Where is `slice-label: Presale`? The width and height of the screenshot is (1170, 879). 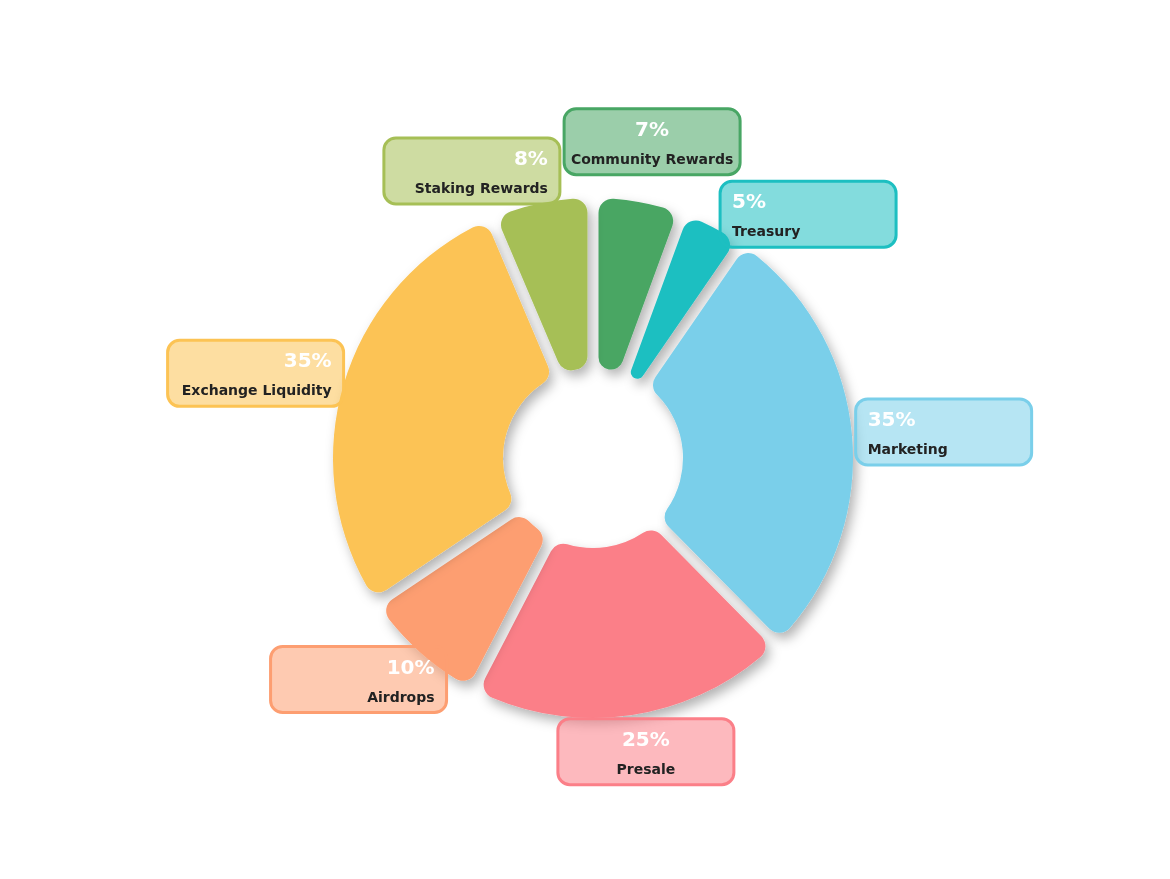 slice-label: Presale is located at coordinates (646, 768).